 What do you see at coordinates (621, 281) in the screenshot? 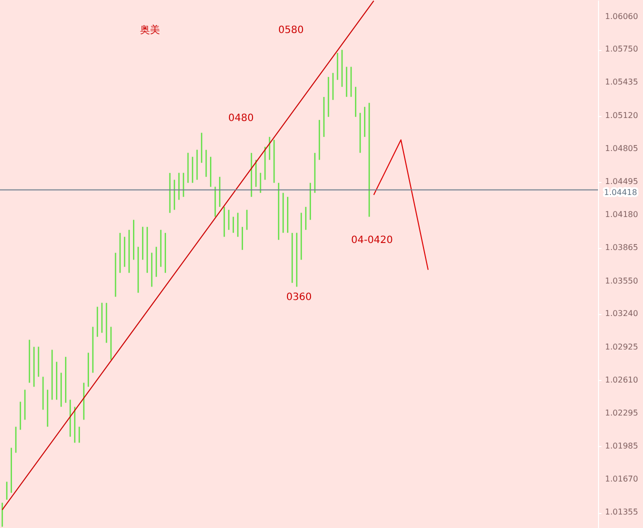
I see `y-tick-label: 1.03550` at bounding box center [621, 281].